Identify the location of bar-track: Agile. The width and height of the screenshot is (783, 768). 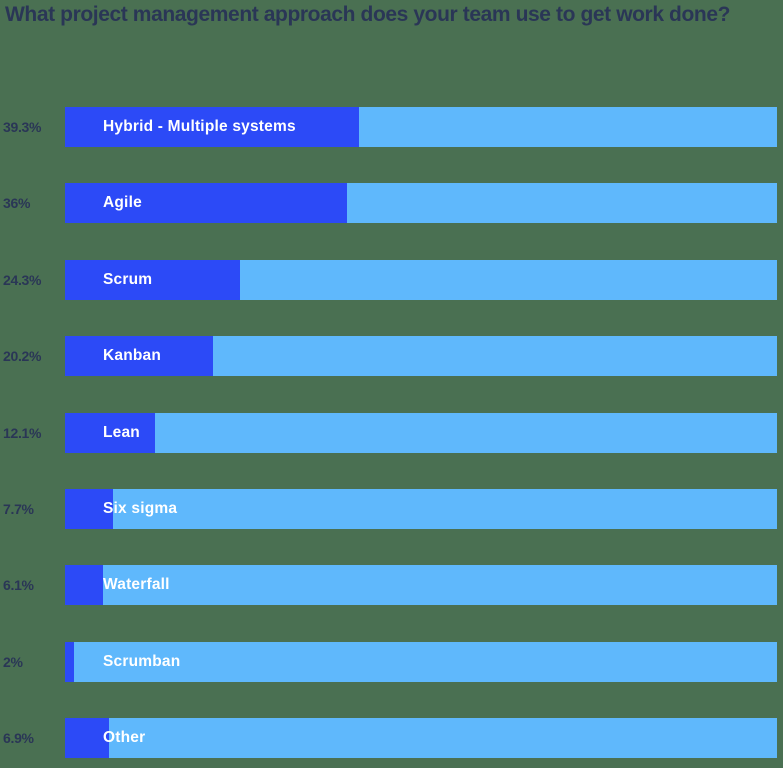
(421, 203).